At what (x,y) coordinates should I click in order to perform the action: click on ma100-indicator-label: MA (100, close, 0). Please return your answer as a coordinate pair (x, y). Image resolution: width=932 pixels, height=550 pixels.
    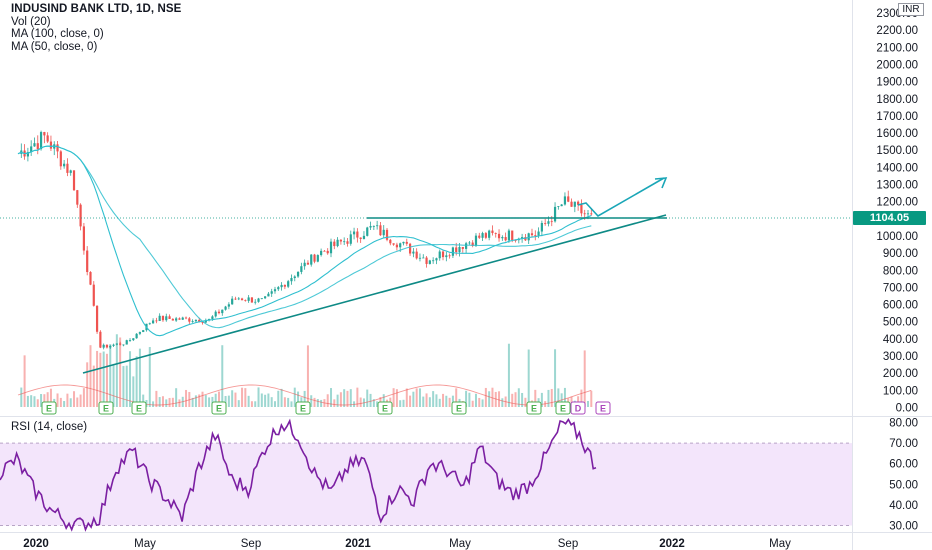
    Looking at the image, I should click on (57, 34).